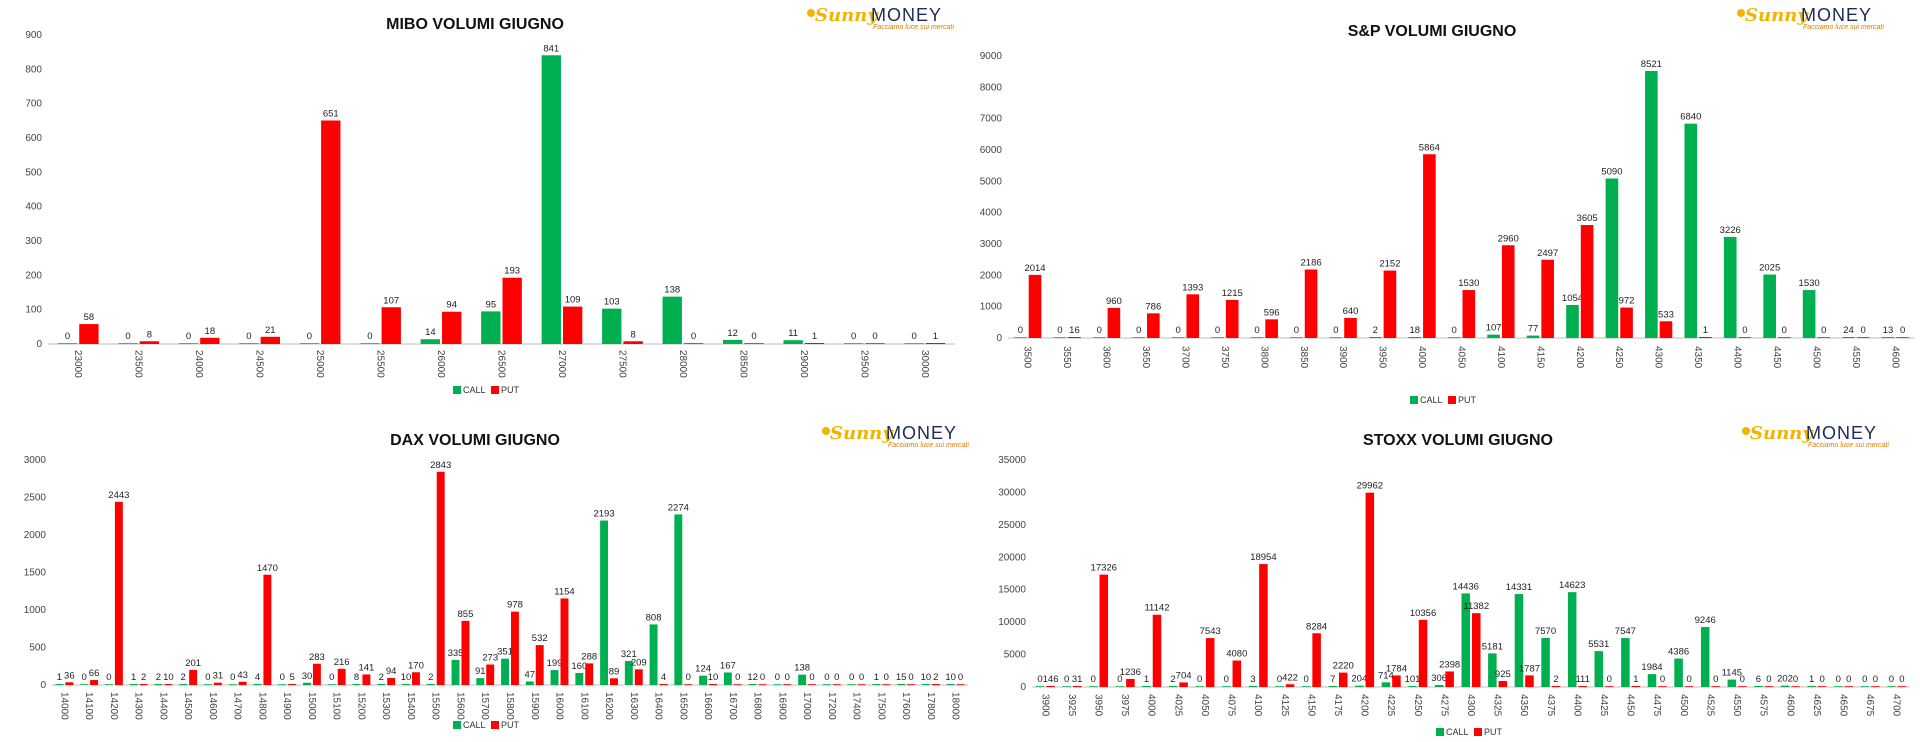 The width and height of the screenshot is (1920, 742). What do you see at coordinates (1364, 705) in the screenshot?
I see `x-tick-label: 4200` at bounding box center [1364, 705].